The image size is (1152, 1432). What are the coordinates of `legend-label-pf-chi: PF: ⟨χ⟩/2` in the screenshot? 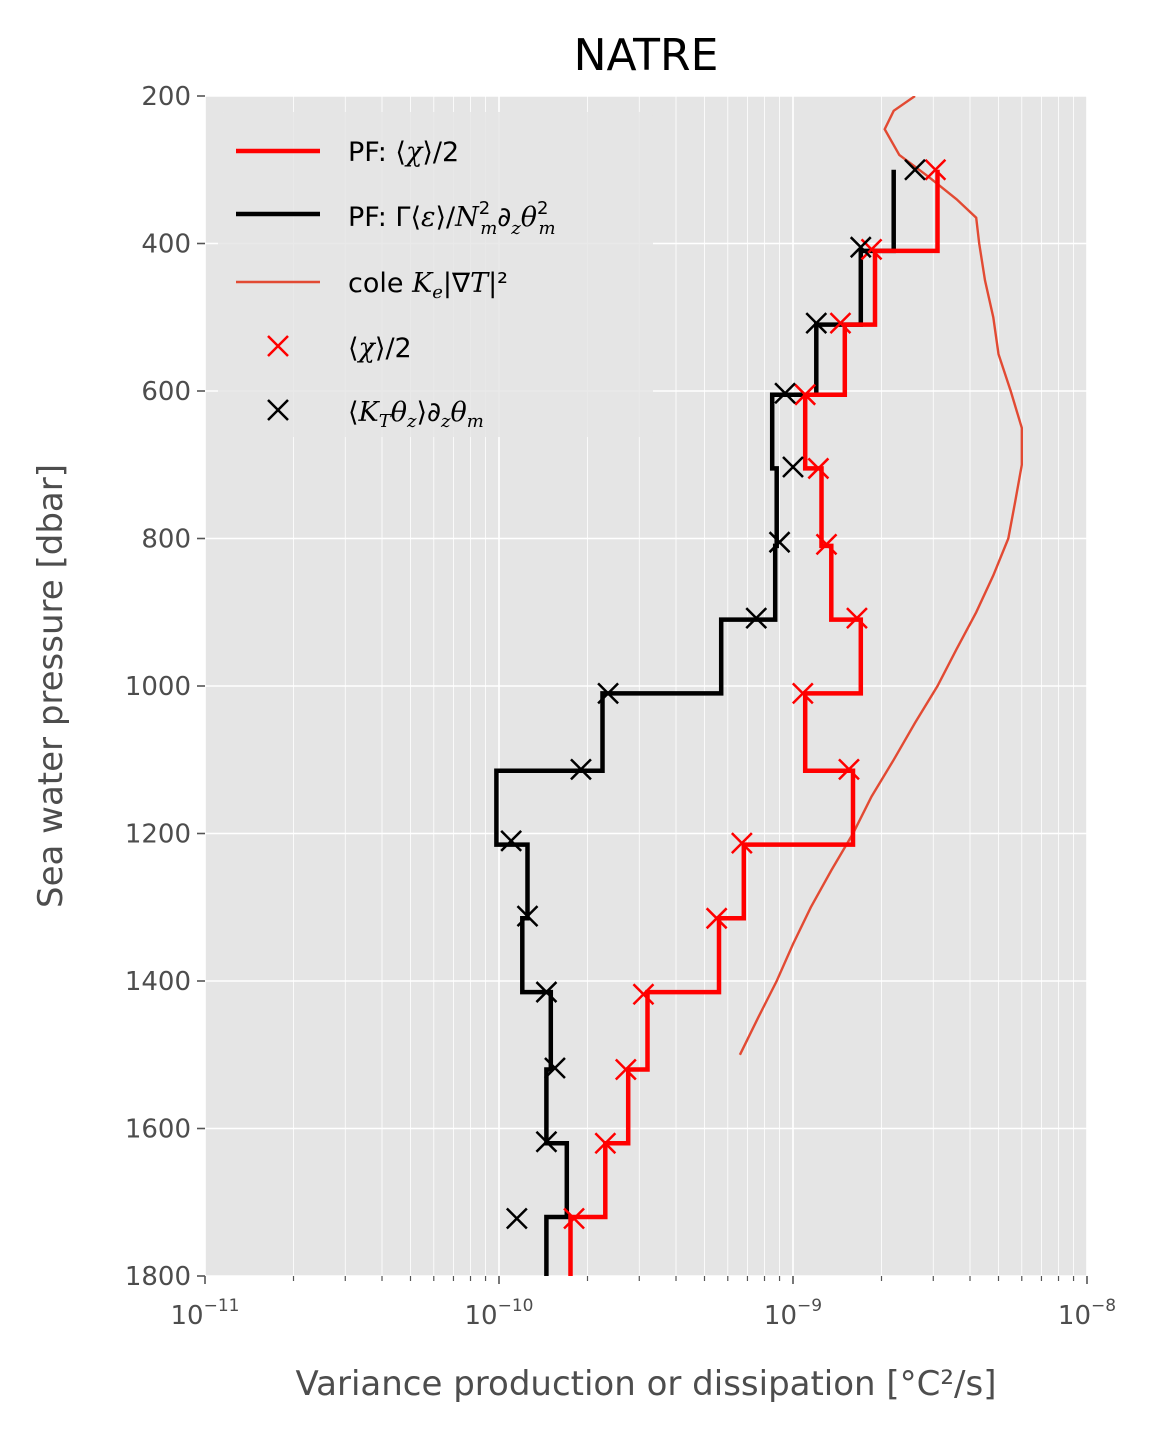 It's located at (403, 152).